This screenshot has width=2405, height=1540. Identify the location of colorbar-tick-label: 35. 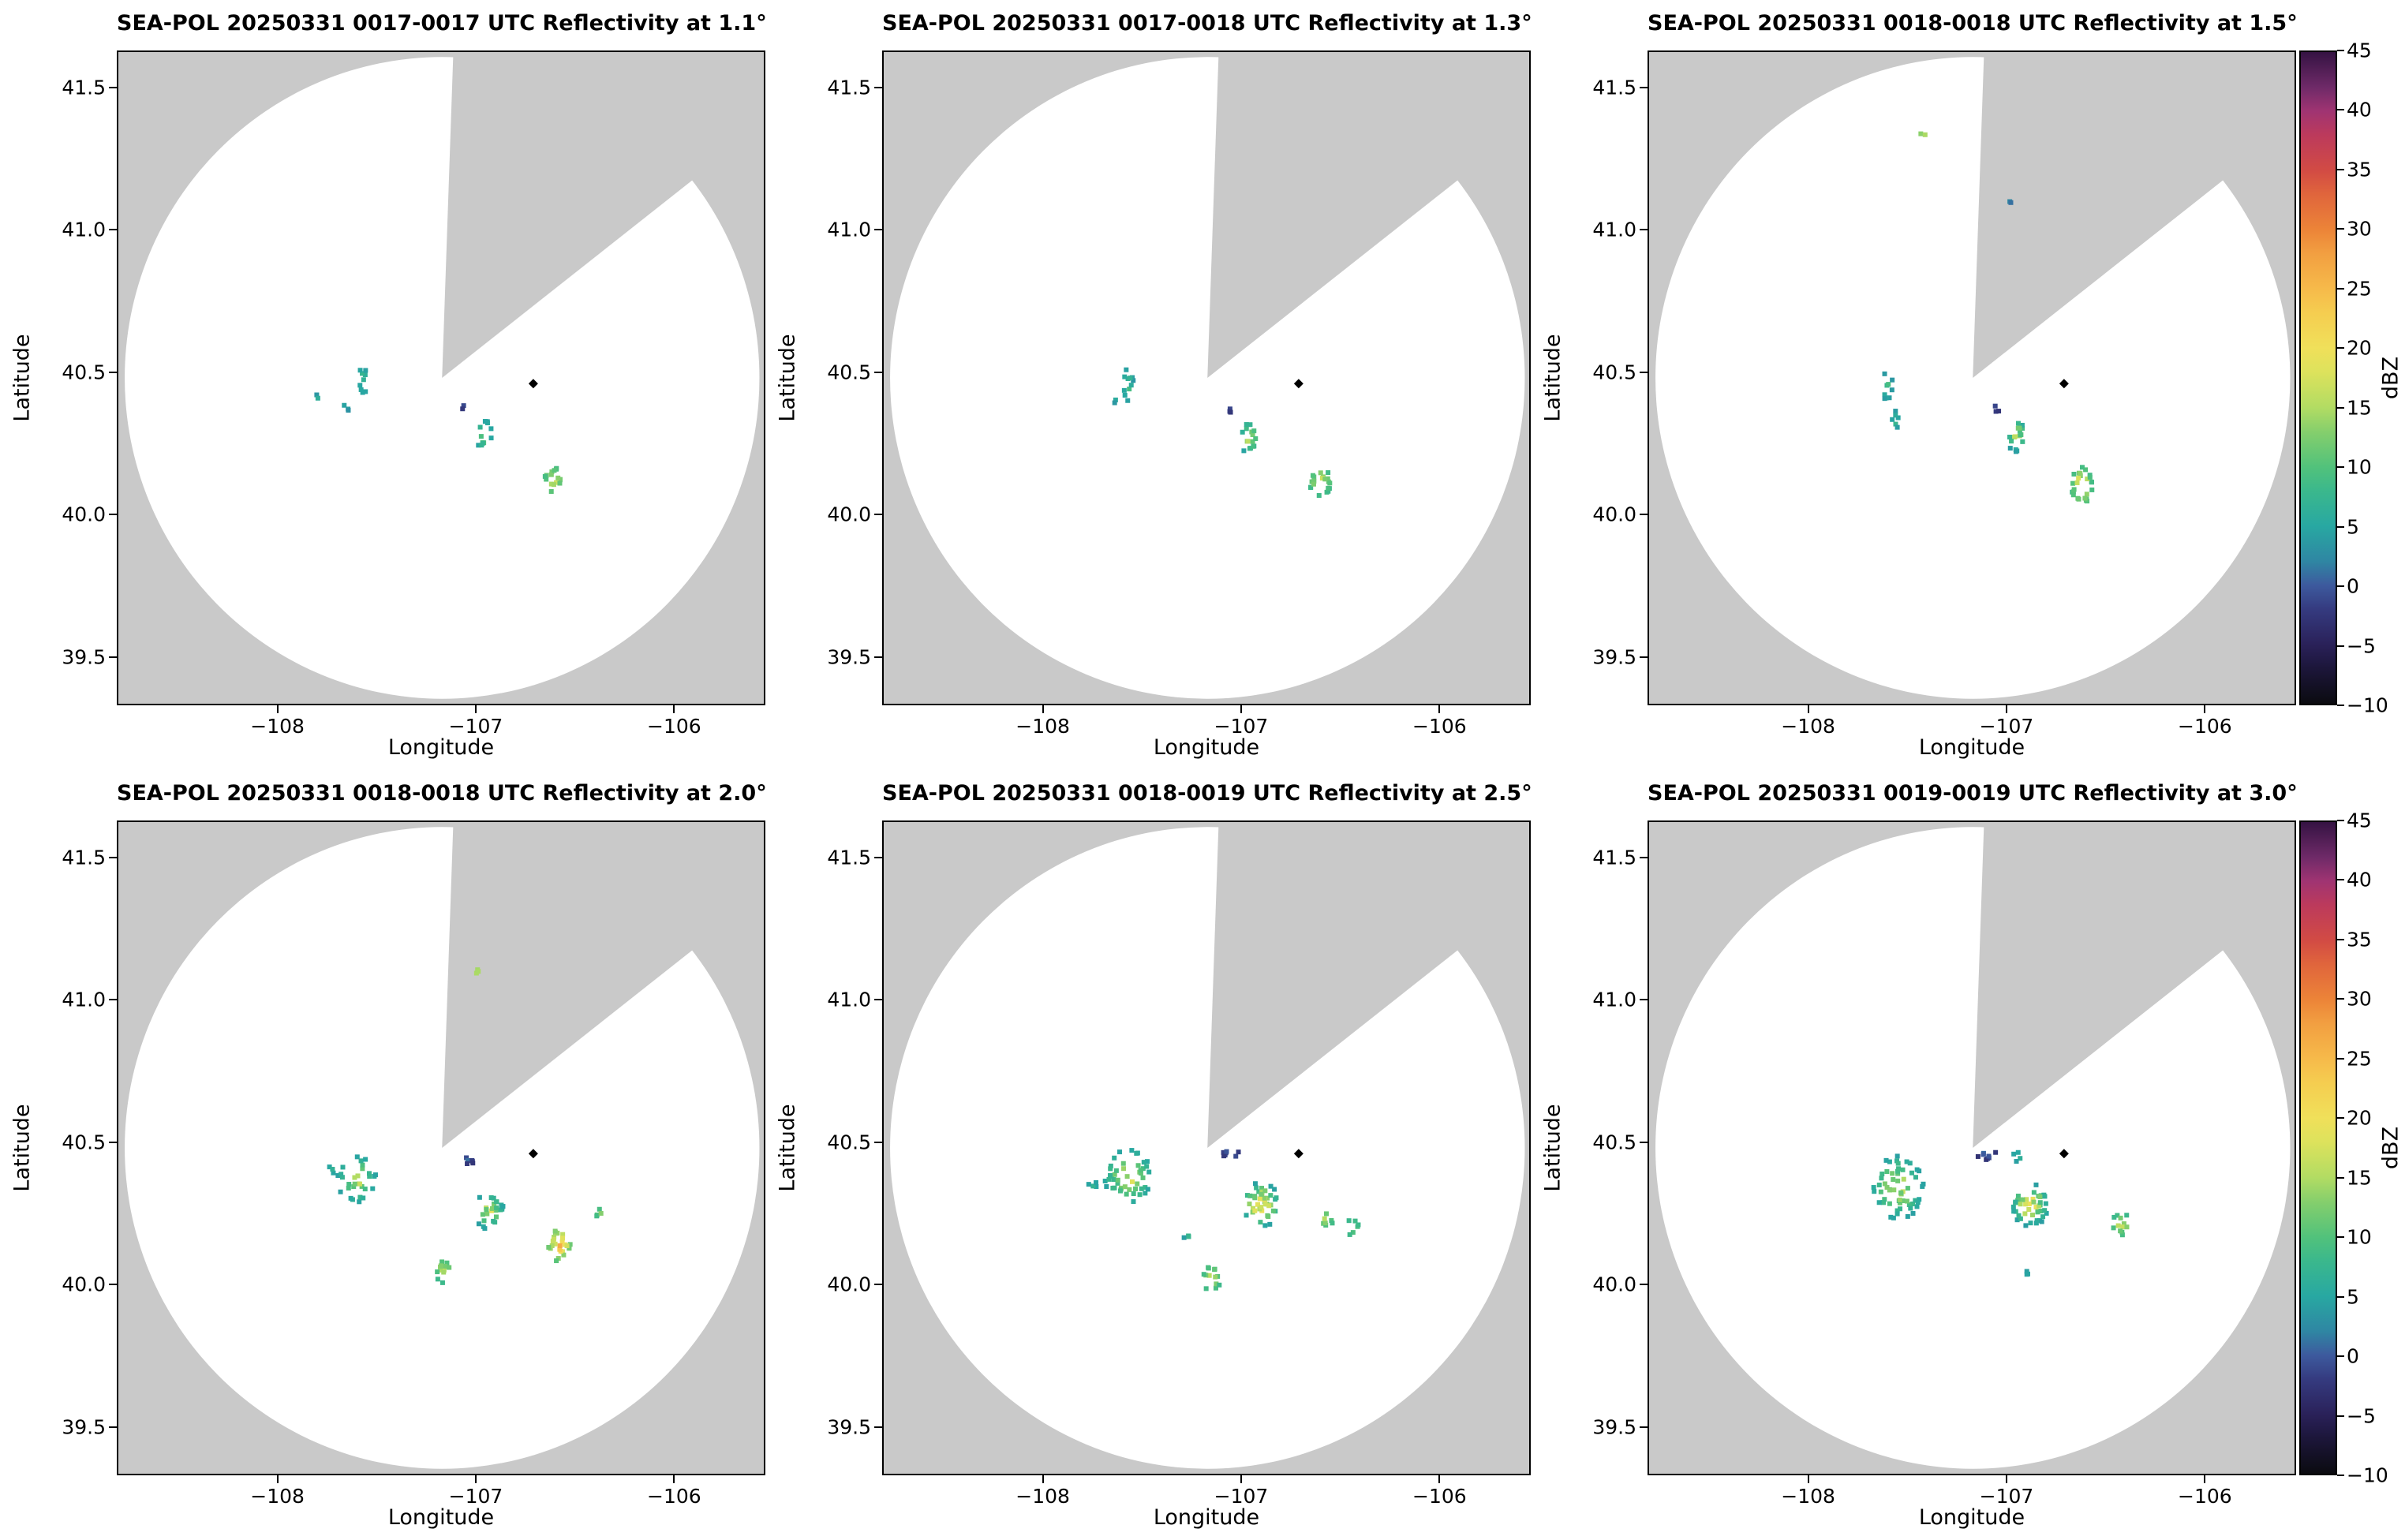
(2359, 939).